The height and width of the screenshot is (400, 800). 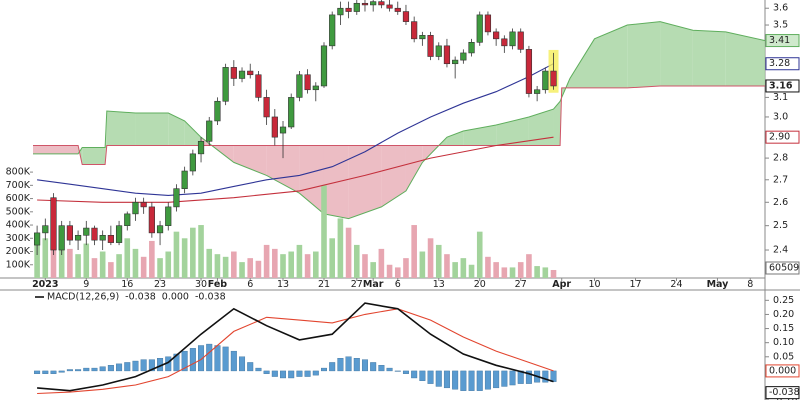 I want to click on volume-tick-label: 200K, so click(x=18, y=251).